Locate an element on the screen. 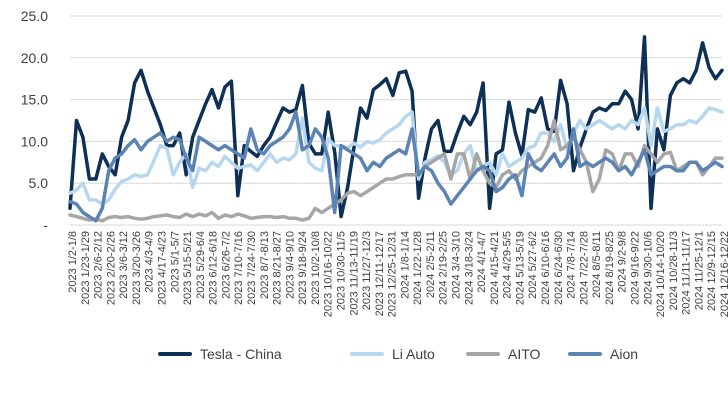  legend-label: Tesla - China is located at coordinates (241, 354).